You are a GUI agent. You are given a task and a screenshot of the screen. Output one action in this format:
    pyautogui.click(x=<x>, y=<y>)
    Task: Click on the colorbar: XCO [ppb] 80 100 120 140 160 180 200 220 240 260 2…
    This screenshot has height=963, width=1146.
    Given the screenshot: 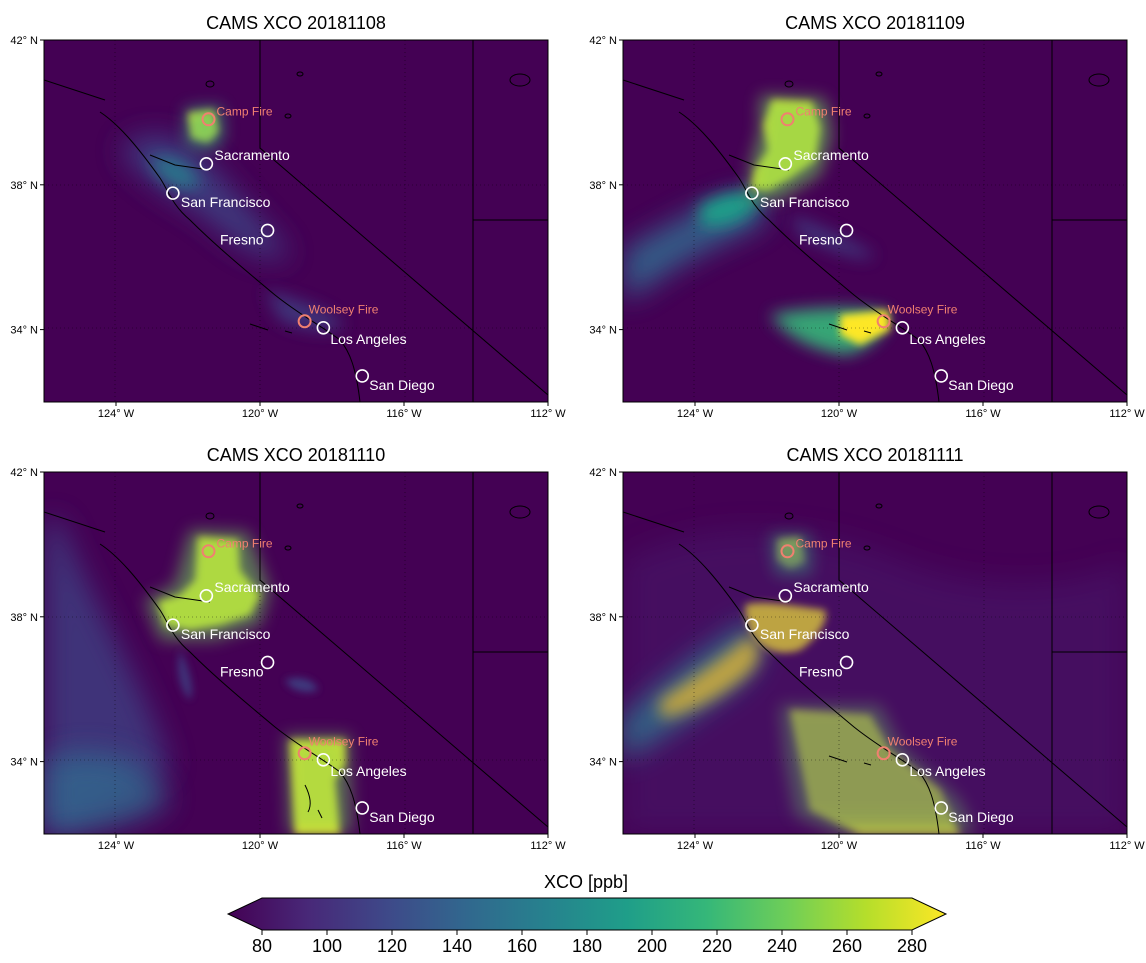 What is the action you would take?
    pyautogui.click(x=587, y=914)
    